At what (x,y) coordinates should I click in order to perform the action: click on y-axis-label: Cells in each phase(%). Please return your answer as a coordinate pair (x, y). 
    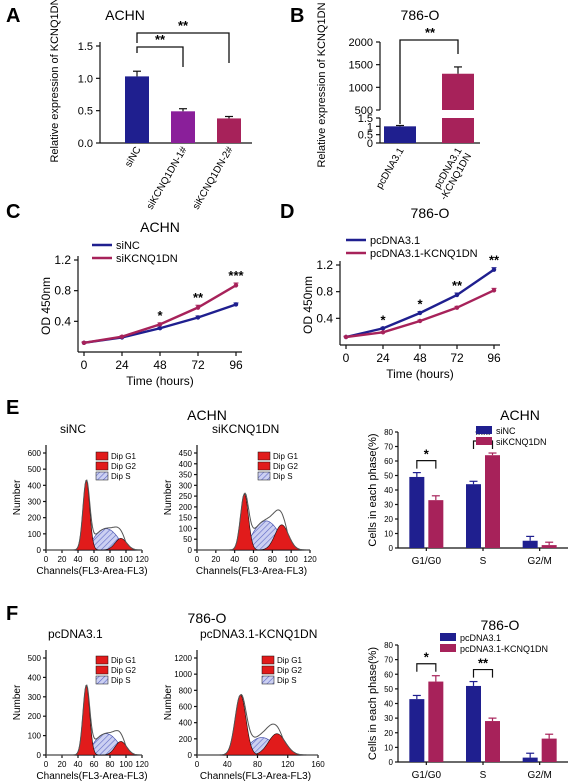
    Looking at the image, I should click on (373, 703).